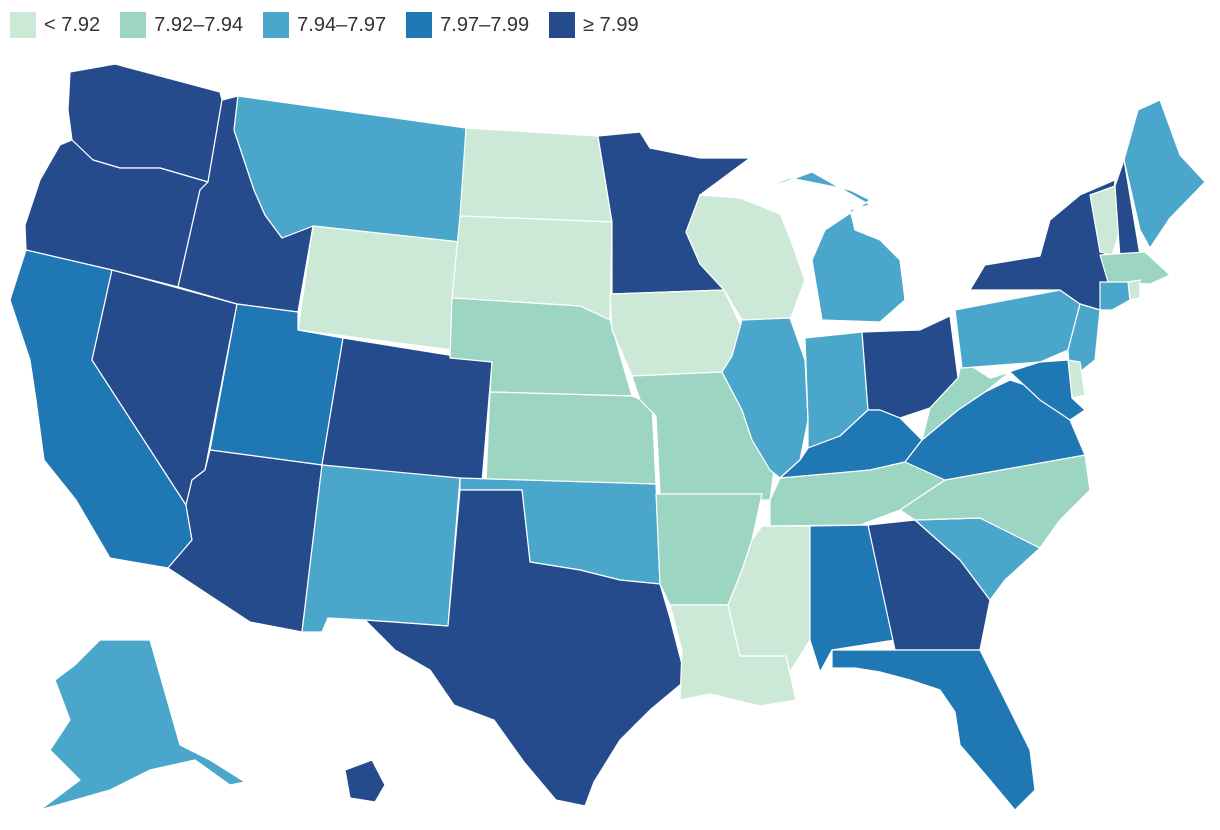  What do you see at coordinates (1105, 220) in the screenshot?
I see `state-vt` at bounding box center [1105, 220].